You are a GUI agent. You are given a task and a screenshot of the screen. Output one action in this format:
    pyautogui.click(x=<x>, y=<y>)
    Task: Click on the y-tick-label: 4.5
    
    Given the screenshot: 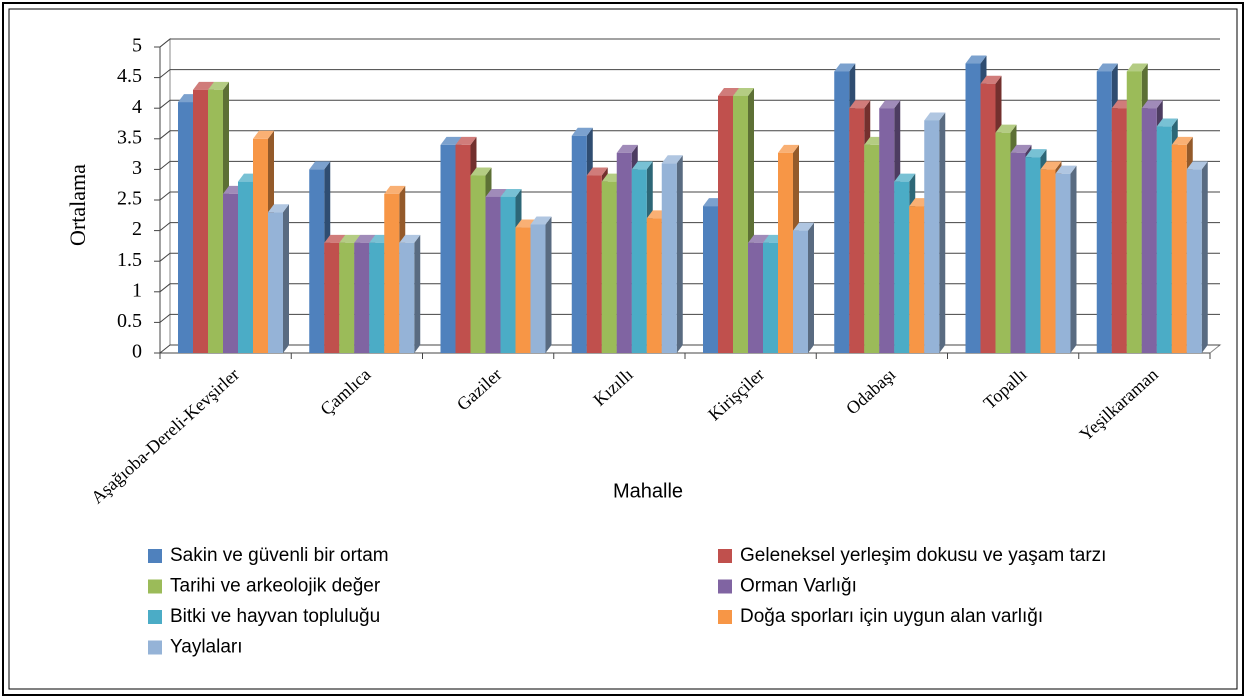 What is the action you would take?
    pyautogui.click(x=129, y=76)
    